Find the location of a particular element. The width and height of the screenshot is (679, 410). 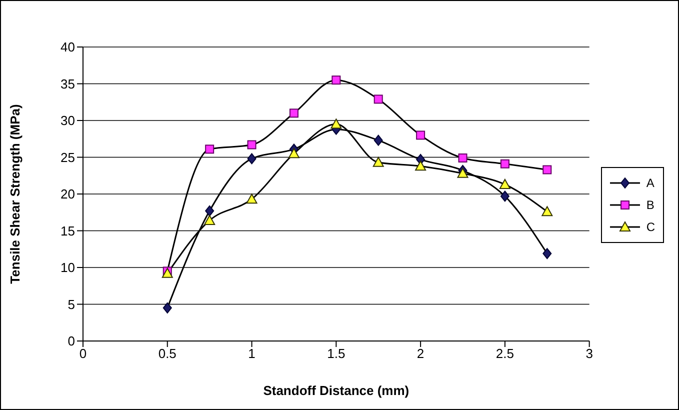

x-tick-label: 1.5 is located at coordinates (336, 354).